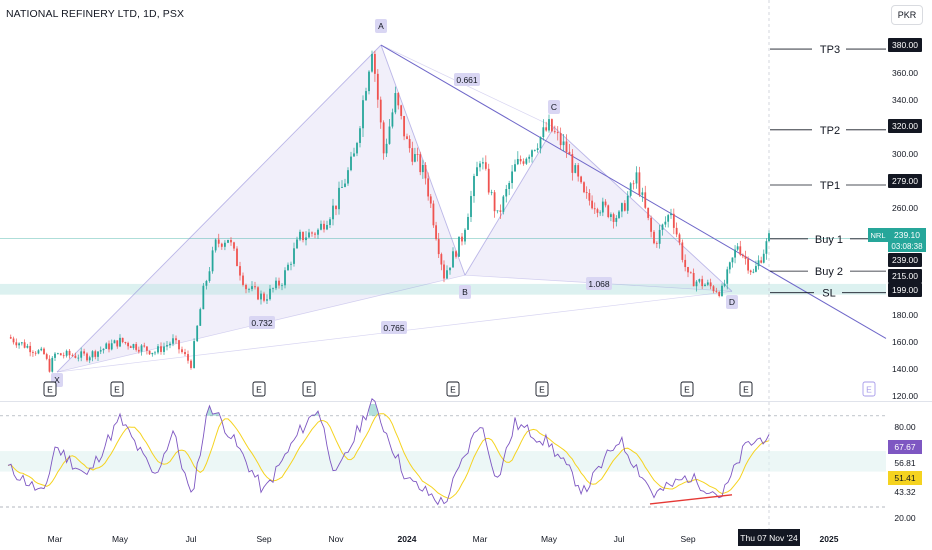 This screenshot has height=550, width=932. What do you see at coordinates (907, 235) in the screenshot?
I see `last-price-text: 239.10` at bounding box center [907, 235].